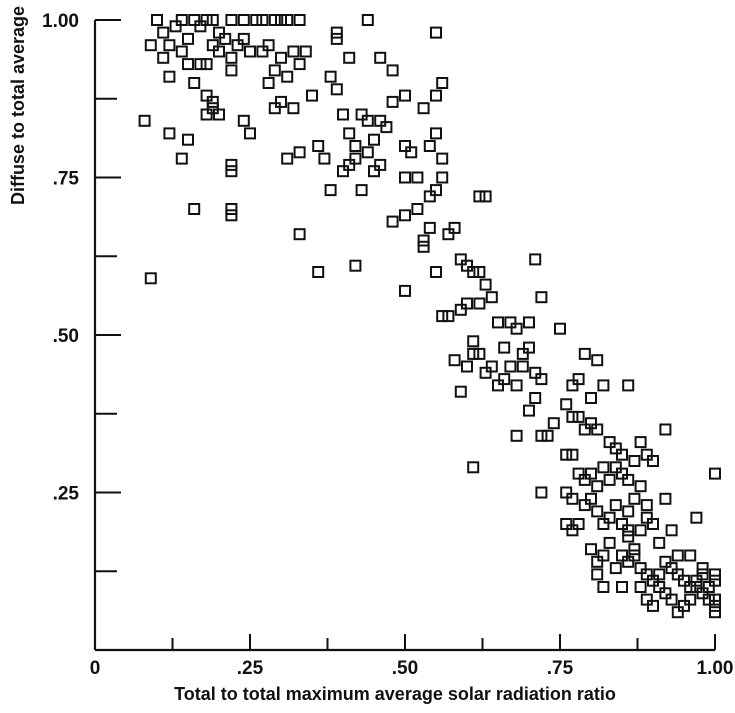  What do you see at coordinates (560, 668) in the screenshot?
I see `x-tick-label: .75` at bounding box center [560, 668].